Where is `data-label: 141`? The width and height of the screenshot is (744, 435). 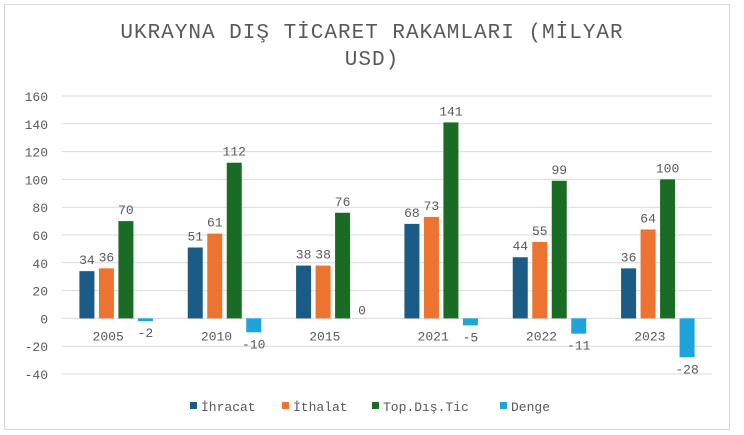
data-label: 141 is located at coordinates (451, 111).